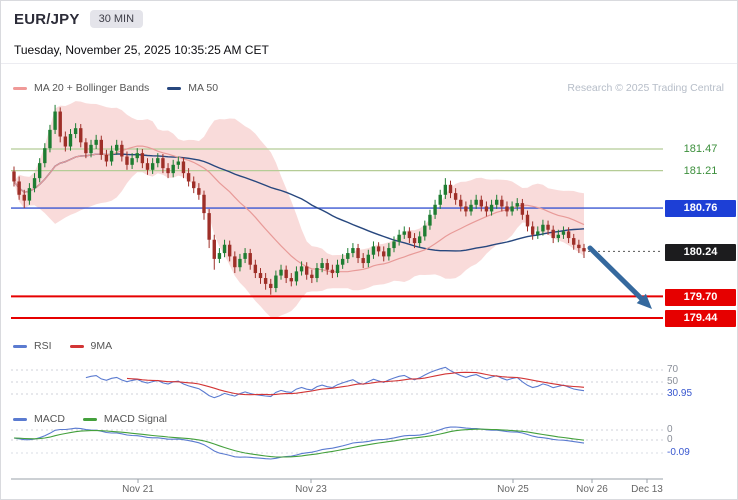  Describe the element at coordinates (645, 88) in the screenshot. I see `copyright-text: Research © 2025 Trading Central` at that location.